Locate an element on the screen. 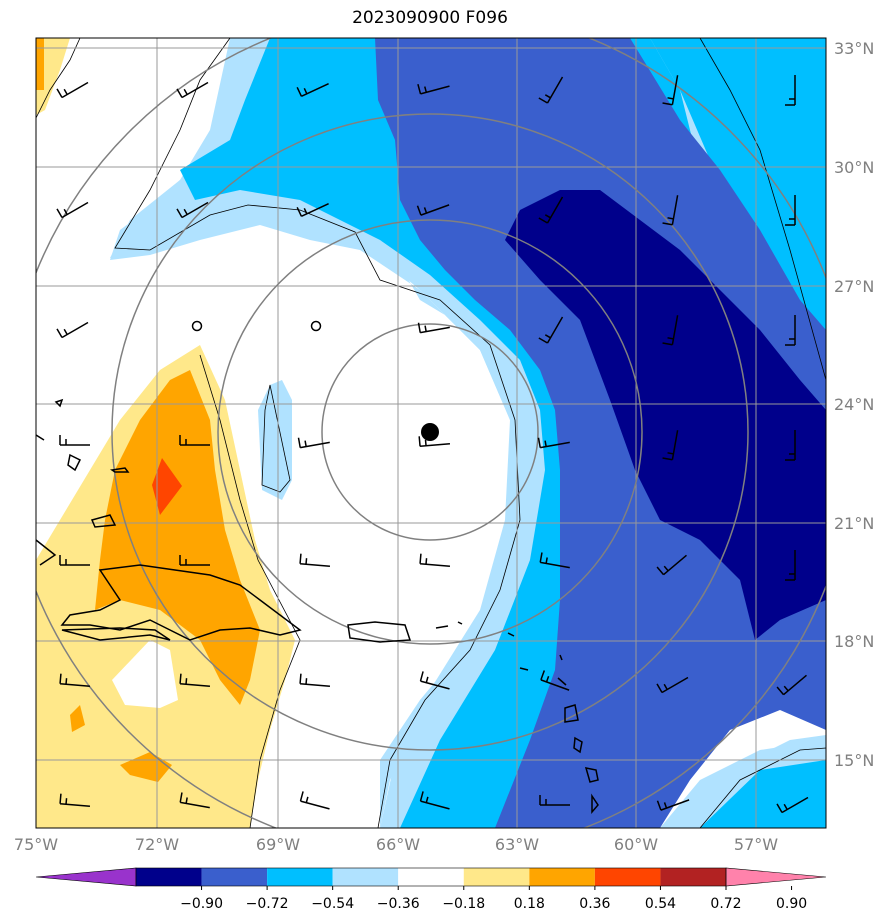  colorbar-tick-label: −0.54 is located at coordinates (332, 904).